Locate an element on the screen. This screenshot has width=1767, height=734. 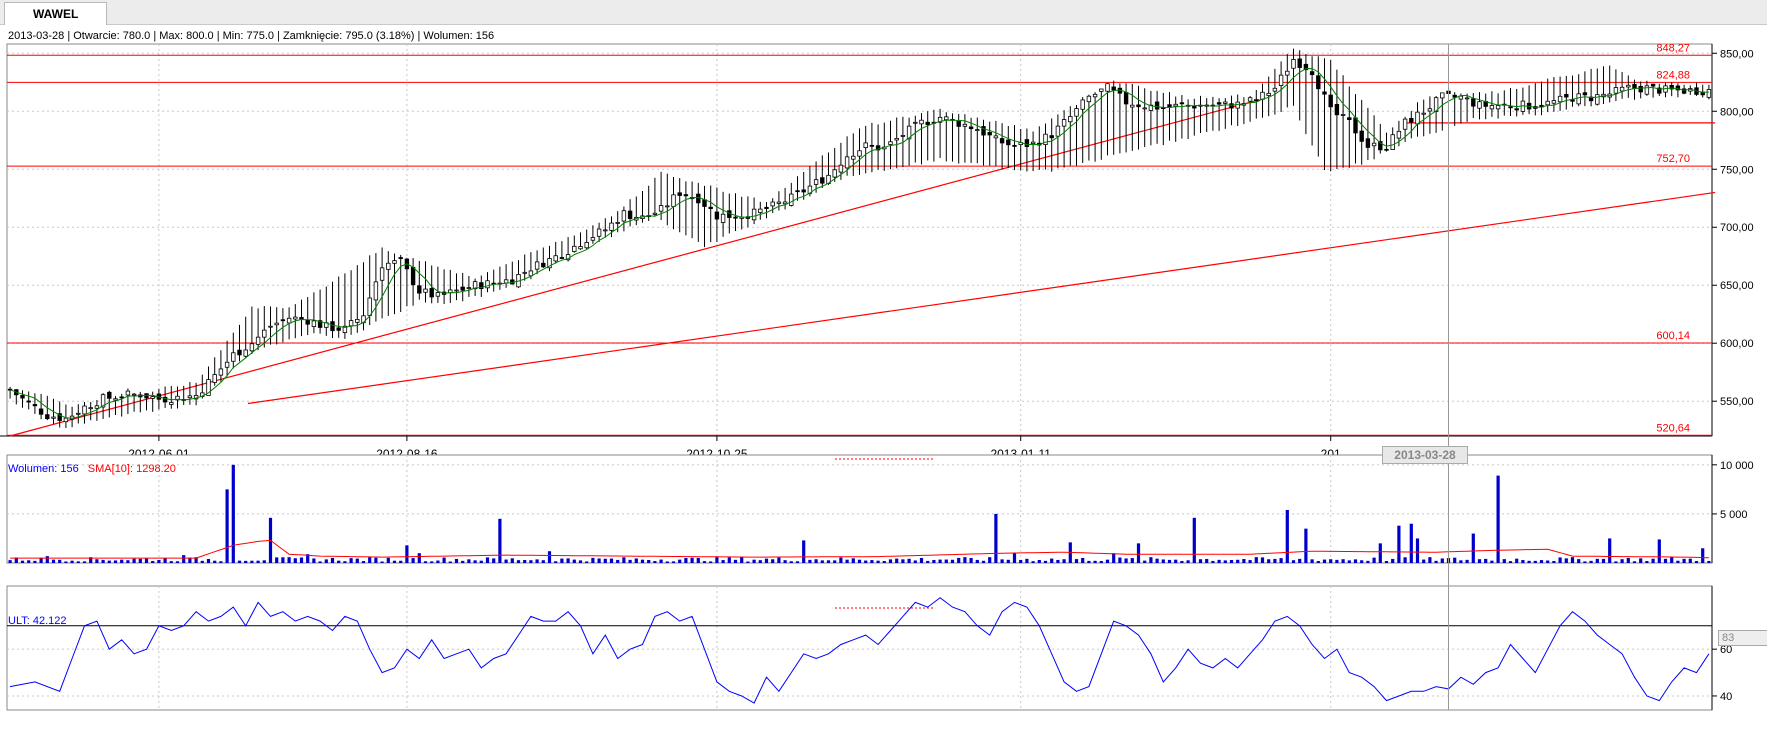
ult-tick-label: 60 is located at coordinates (1726, 650).